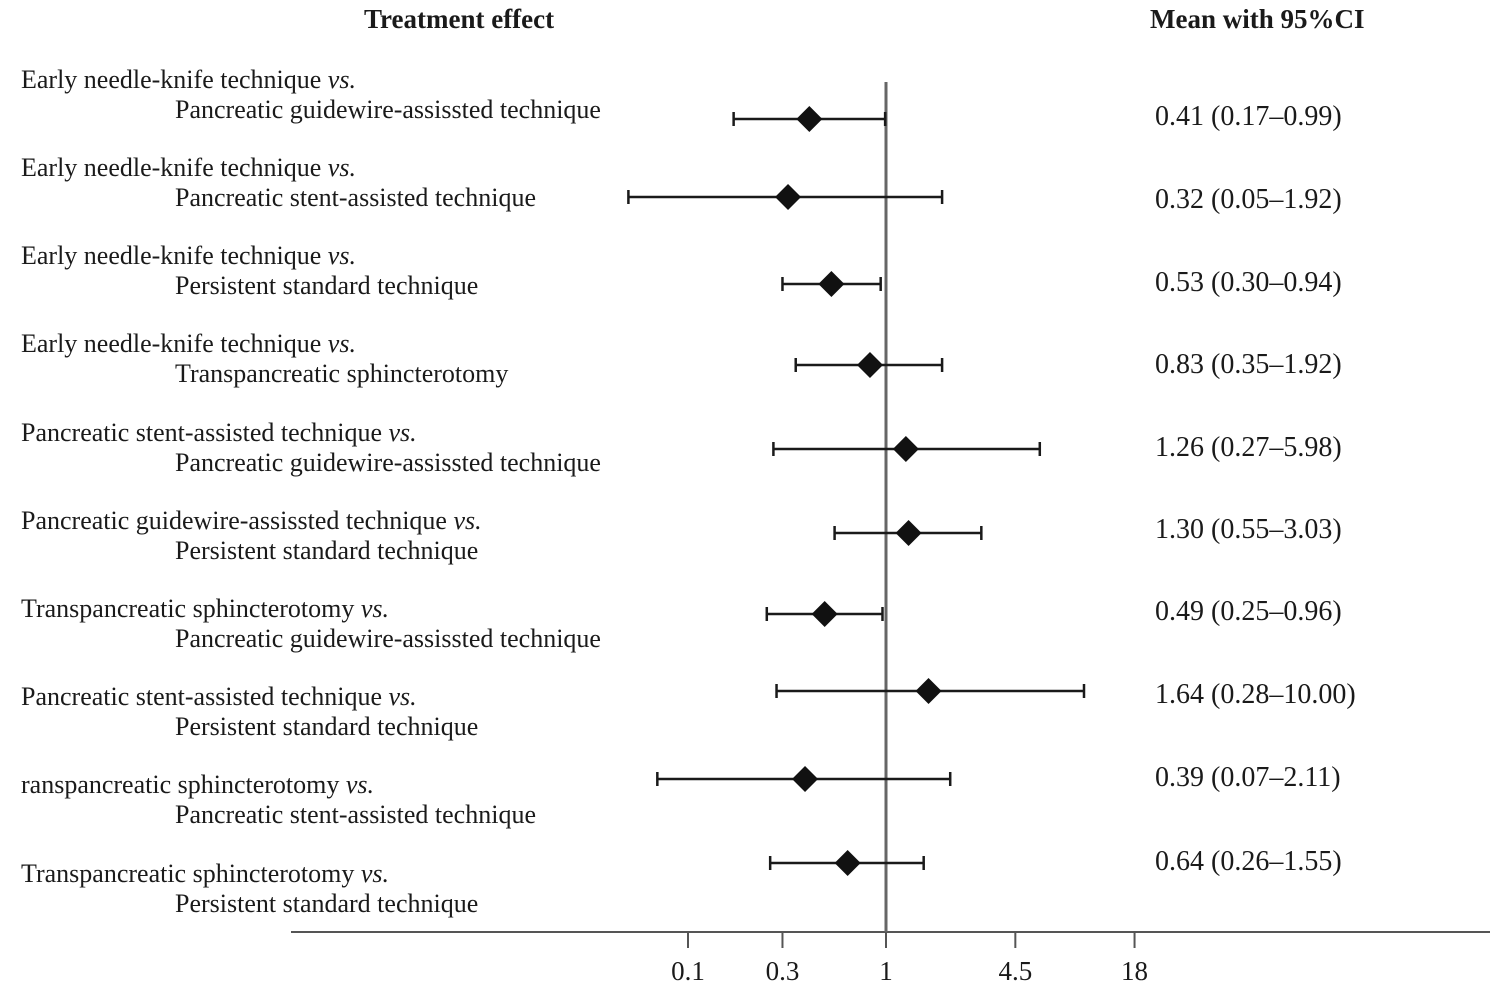  I want to click on comparison-treatment-a: ranspancreatic sphincterotomy, so click(183, 784).